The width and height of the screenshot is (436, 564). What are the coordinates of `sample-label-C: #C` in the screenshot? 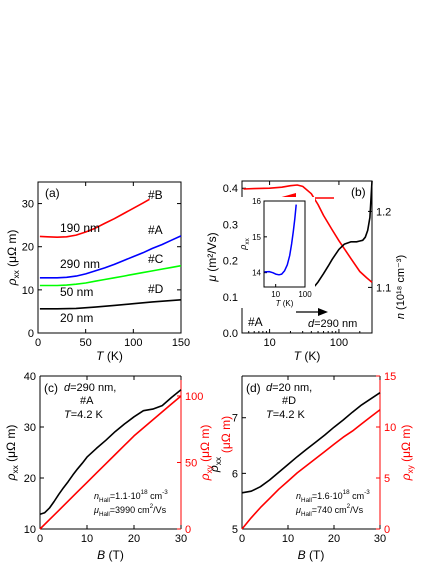 It's located at (156, 259).